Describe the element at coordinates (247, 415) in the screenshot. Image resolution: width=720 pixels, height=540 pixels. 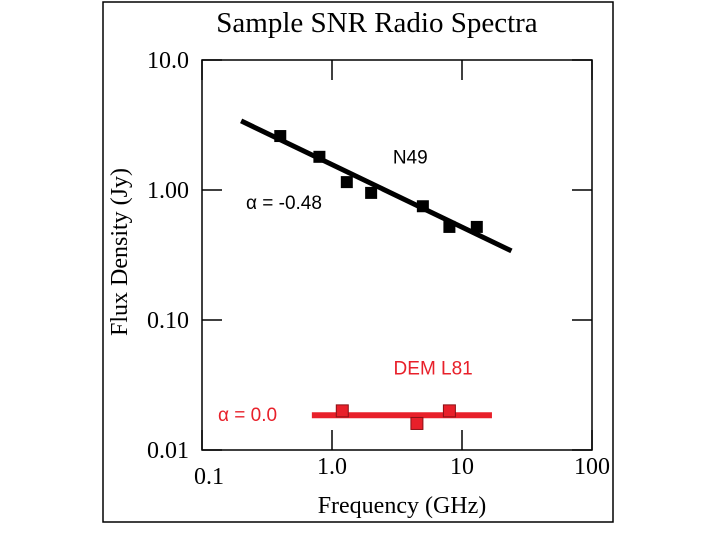
I see `slope-annotation: α = 0.0` at that location.